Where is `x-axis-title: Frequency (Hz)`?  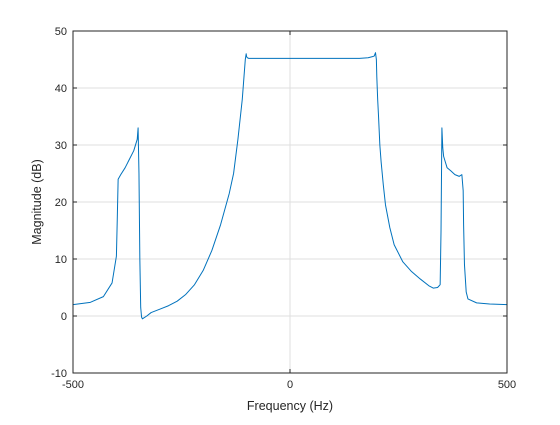
x-axis-title: Frequency (Hz) is located at coordinates (290, 406).